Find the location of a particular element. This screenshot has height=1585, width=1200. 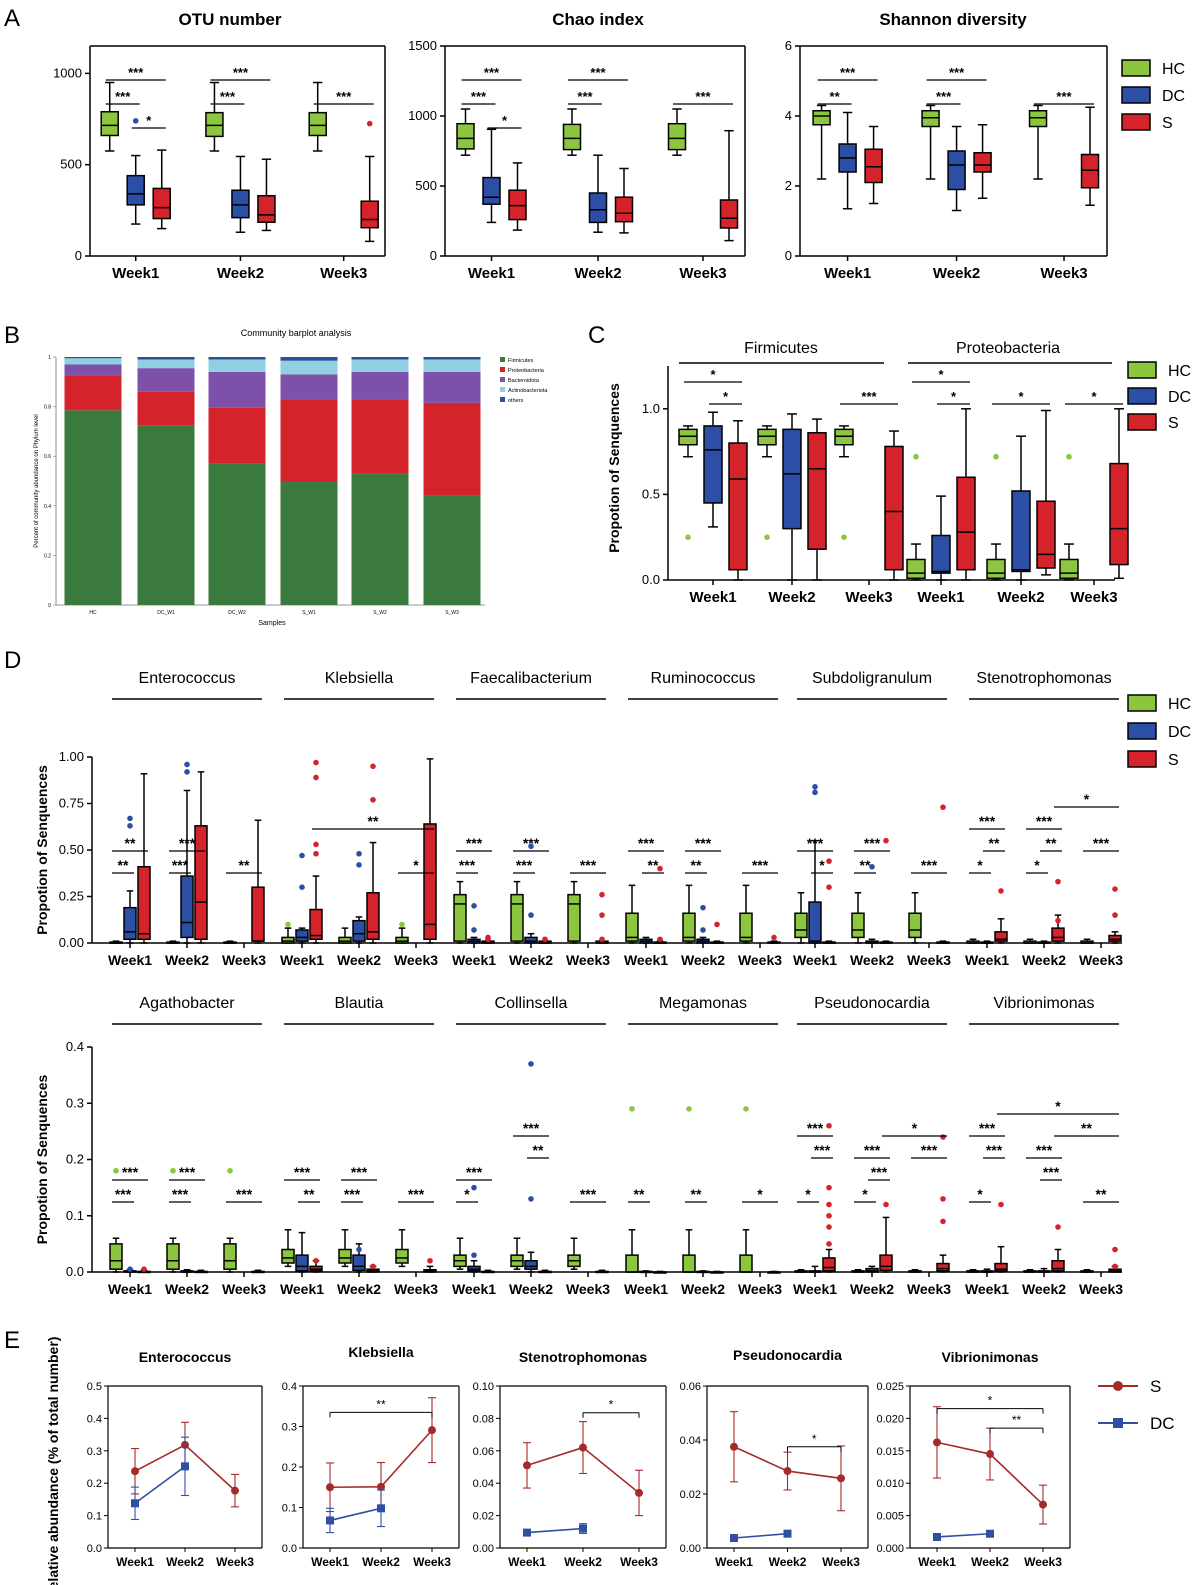

y-tick-label: 0.020 is located at coordinates (890, 1419).